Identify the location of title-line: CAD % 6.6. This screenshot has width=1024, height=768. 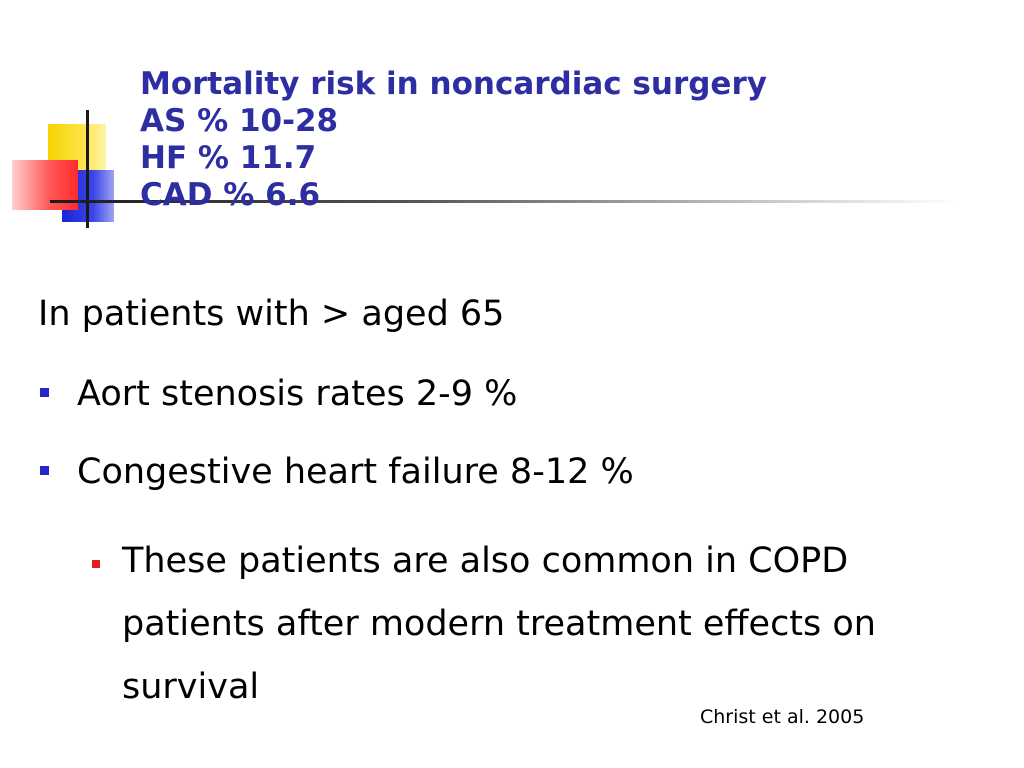
(230, 195).